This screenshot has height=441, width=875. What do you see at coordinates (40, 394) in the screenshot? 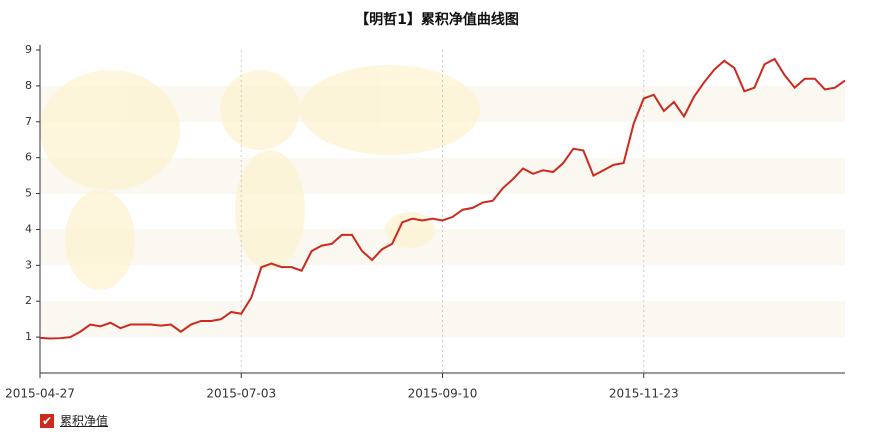
I see `x-tick-label: 2015-04-27` at bounding box center [40, 394].